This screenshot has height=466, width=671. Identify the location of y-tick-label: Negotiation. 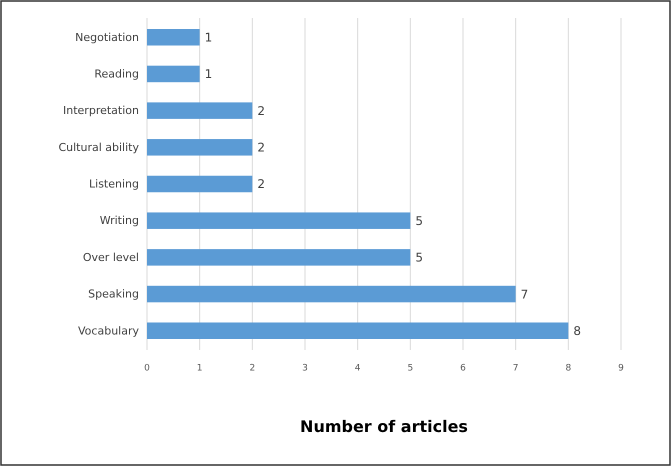
(107, 37).